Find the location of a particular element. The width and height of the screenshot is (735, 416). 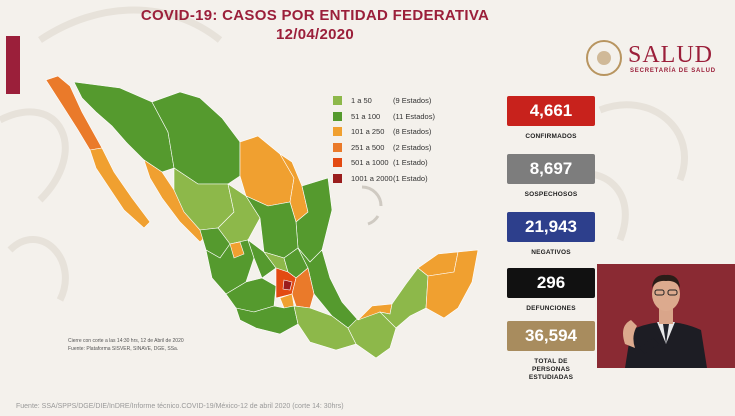

state-campeche is located at coordinates (404, 298).